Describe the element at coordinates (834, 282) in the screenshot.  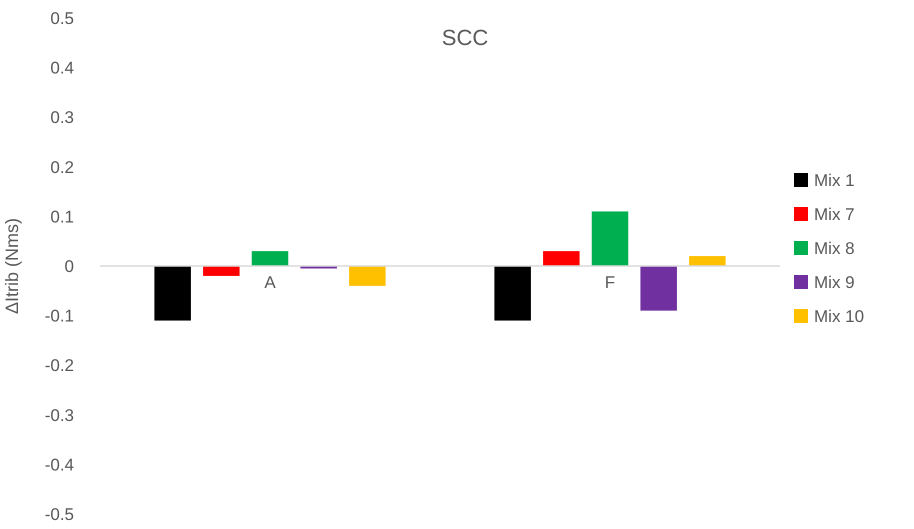
I see `legend-label: Mix 9` at that location.